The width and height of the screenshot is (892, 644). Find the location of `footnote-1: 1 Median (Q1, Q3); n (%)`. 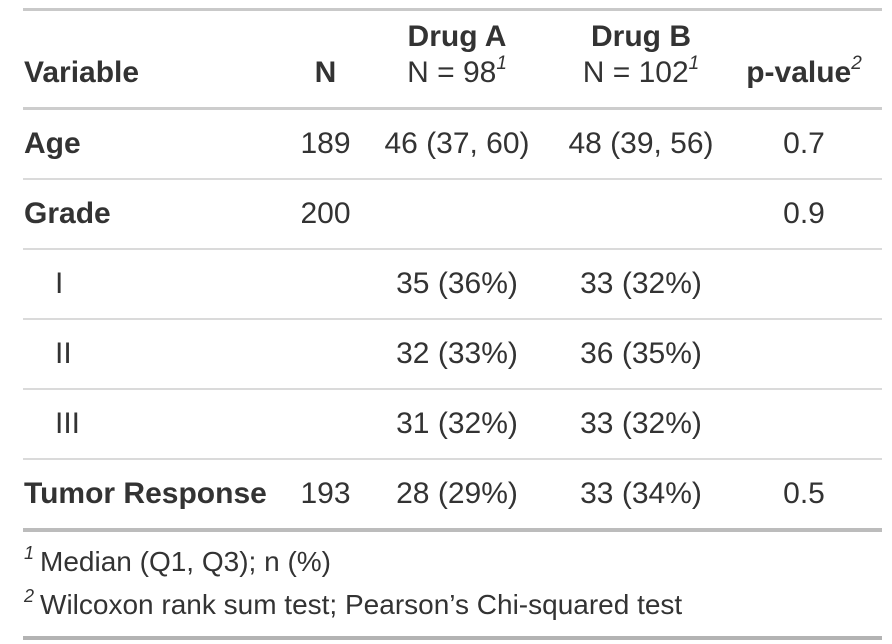

footnote-1: 1 Median (Q1, Q3); n (%) is located at coordinates (453, 562).